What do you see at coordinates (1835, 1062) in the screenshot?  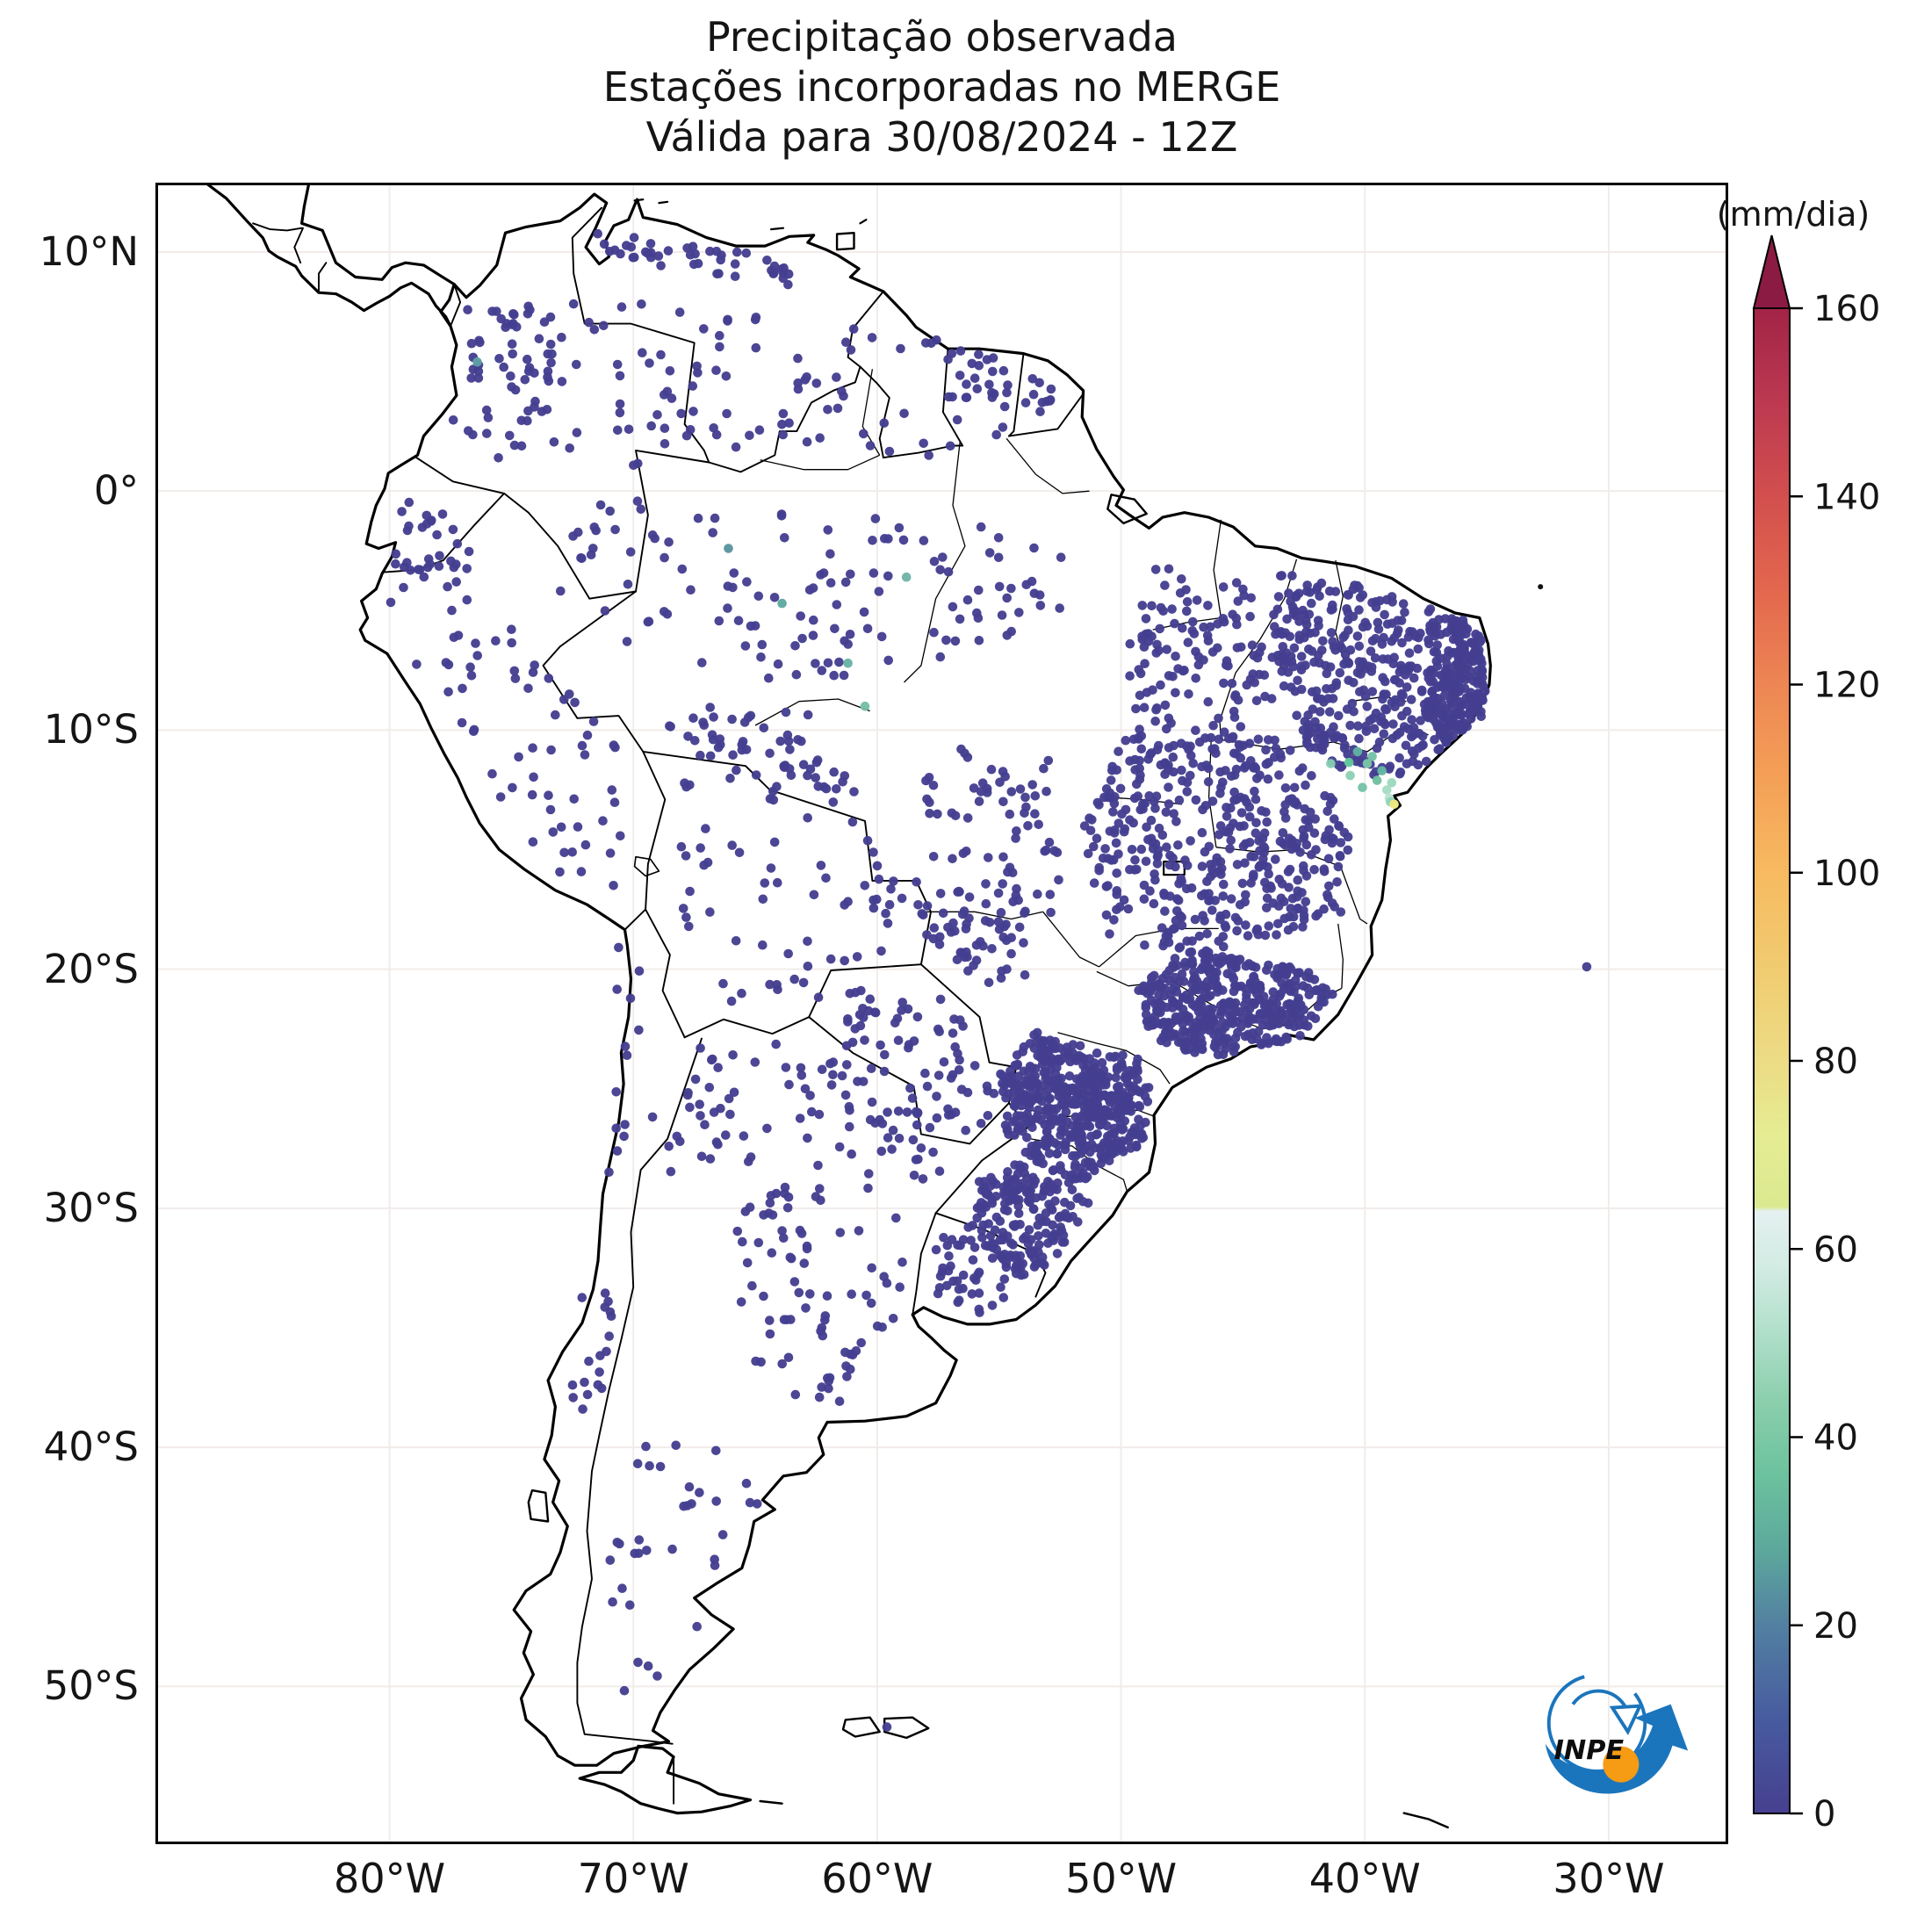 I see `colorbar-tick-label: 80` at bounding box center [1835, 1062].